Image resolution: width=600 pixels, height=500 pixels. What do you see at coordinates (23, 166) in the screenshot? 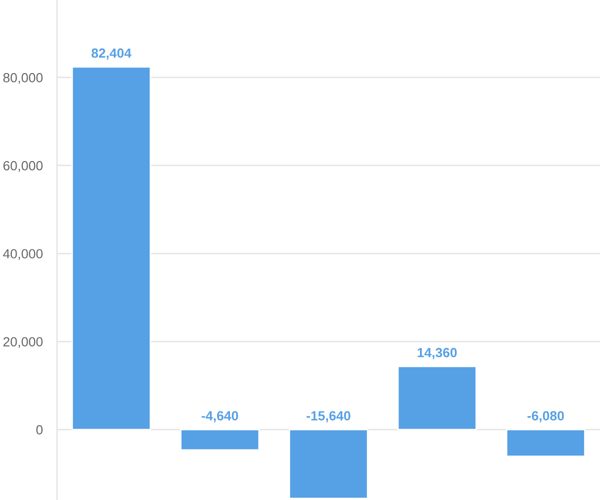
I see `y-tick-label: 60,000` at bounding box center [23, 166].